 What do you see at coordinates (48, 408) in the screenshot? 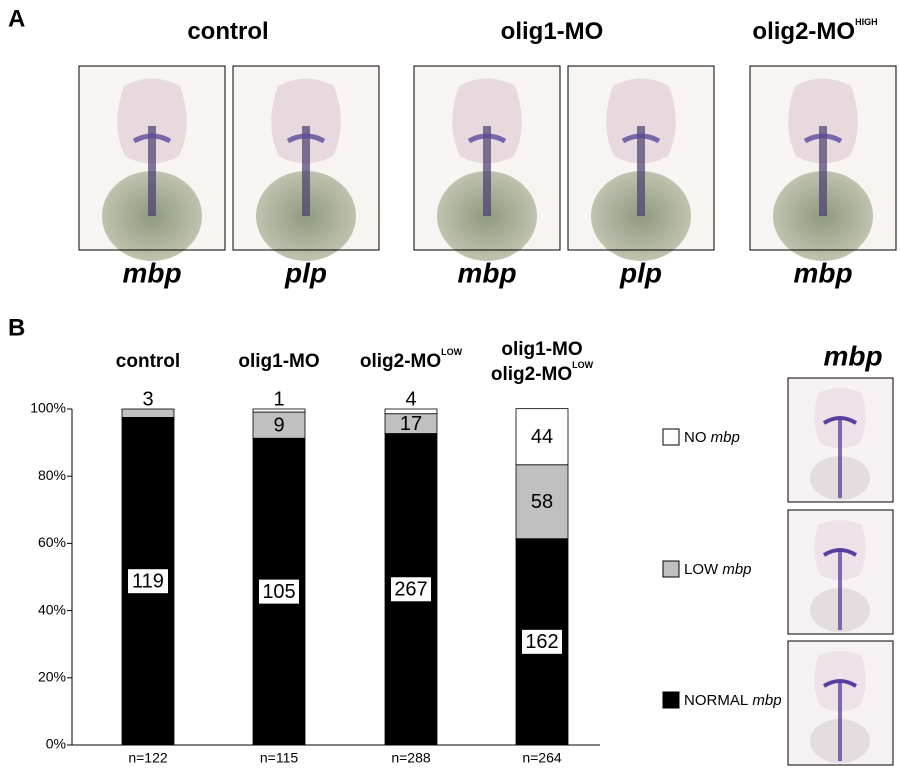
I see `y-tick-label: 100%` at bounding box center [48, 408].